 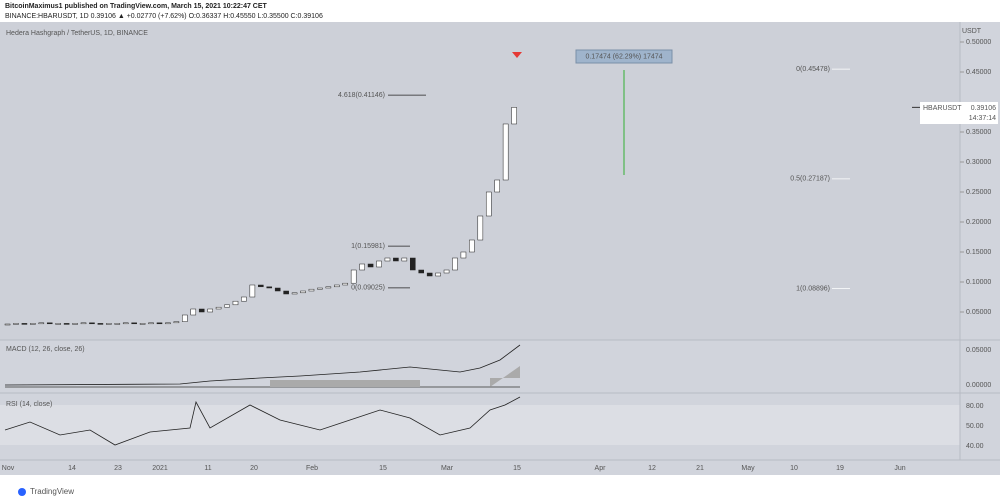 I want to click on time-axis-label: 10, so click(x=794, y=468).